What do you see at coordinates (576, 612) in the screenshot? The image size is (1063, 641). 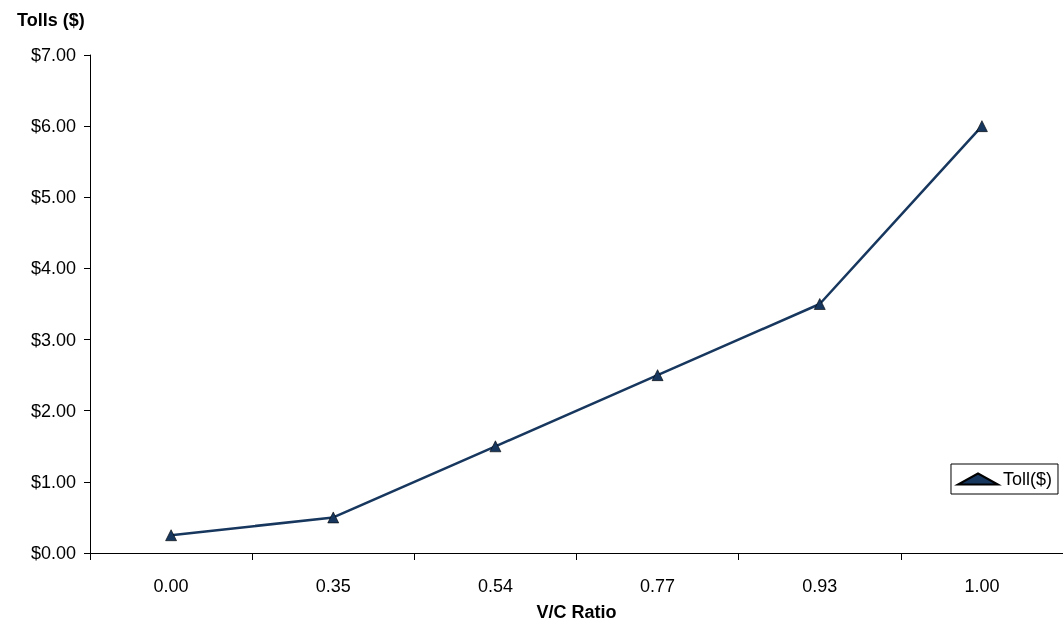 I see `x-axis-title: V/C Ratio` at bounding box center [576, 612].